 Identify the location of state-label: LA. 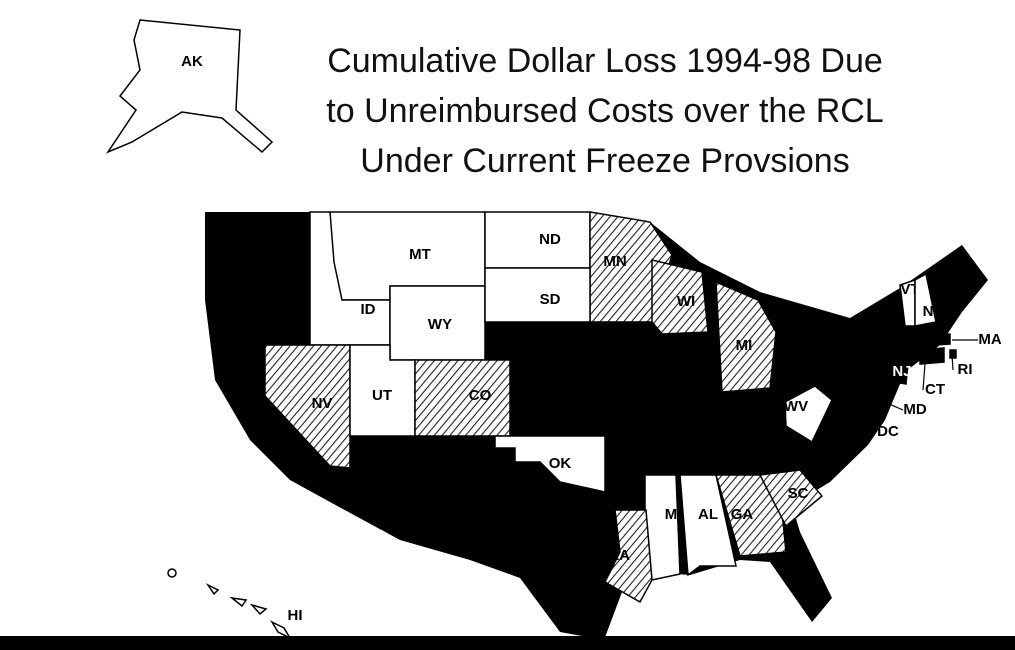
(620, 555).